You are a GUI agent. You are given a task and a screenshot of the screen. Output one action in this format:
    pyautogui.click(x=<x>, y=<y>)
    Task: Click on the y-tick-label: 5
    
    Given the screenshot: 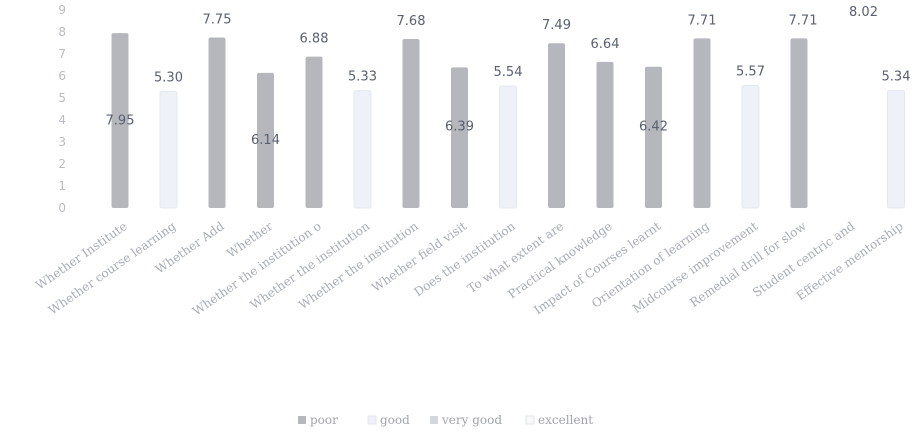 What is the action you would take?
    pyautogui.click(x=62, y=98)
    